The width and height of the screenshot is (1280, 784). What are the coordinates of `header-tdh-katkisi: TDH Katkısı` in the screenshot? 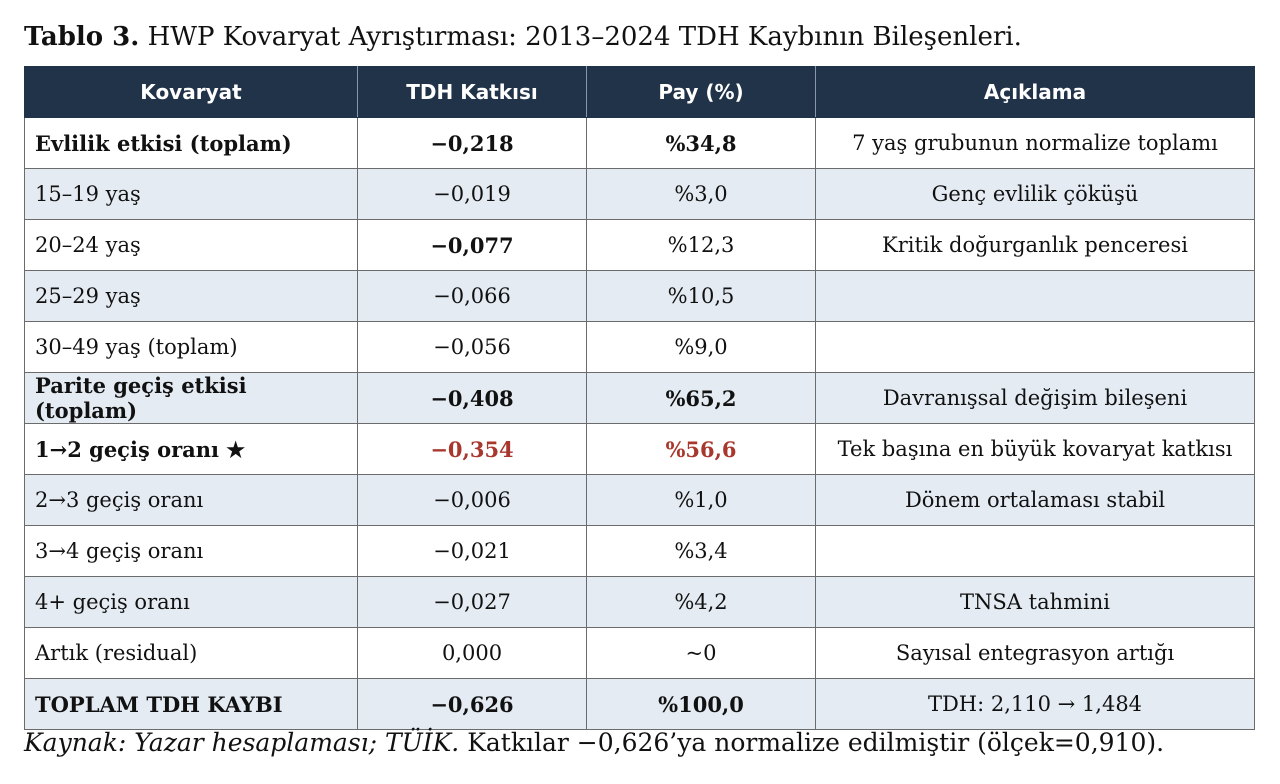 It's located at (472, 92).